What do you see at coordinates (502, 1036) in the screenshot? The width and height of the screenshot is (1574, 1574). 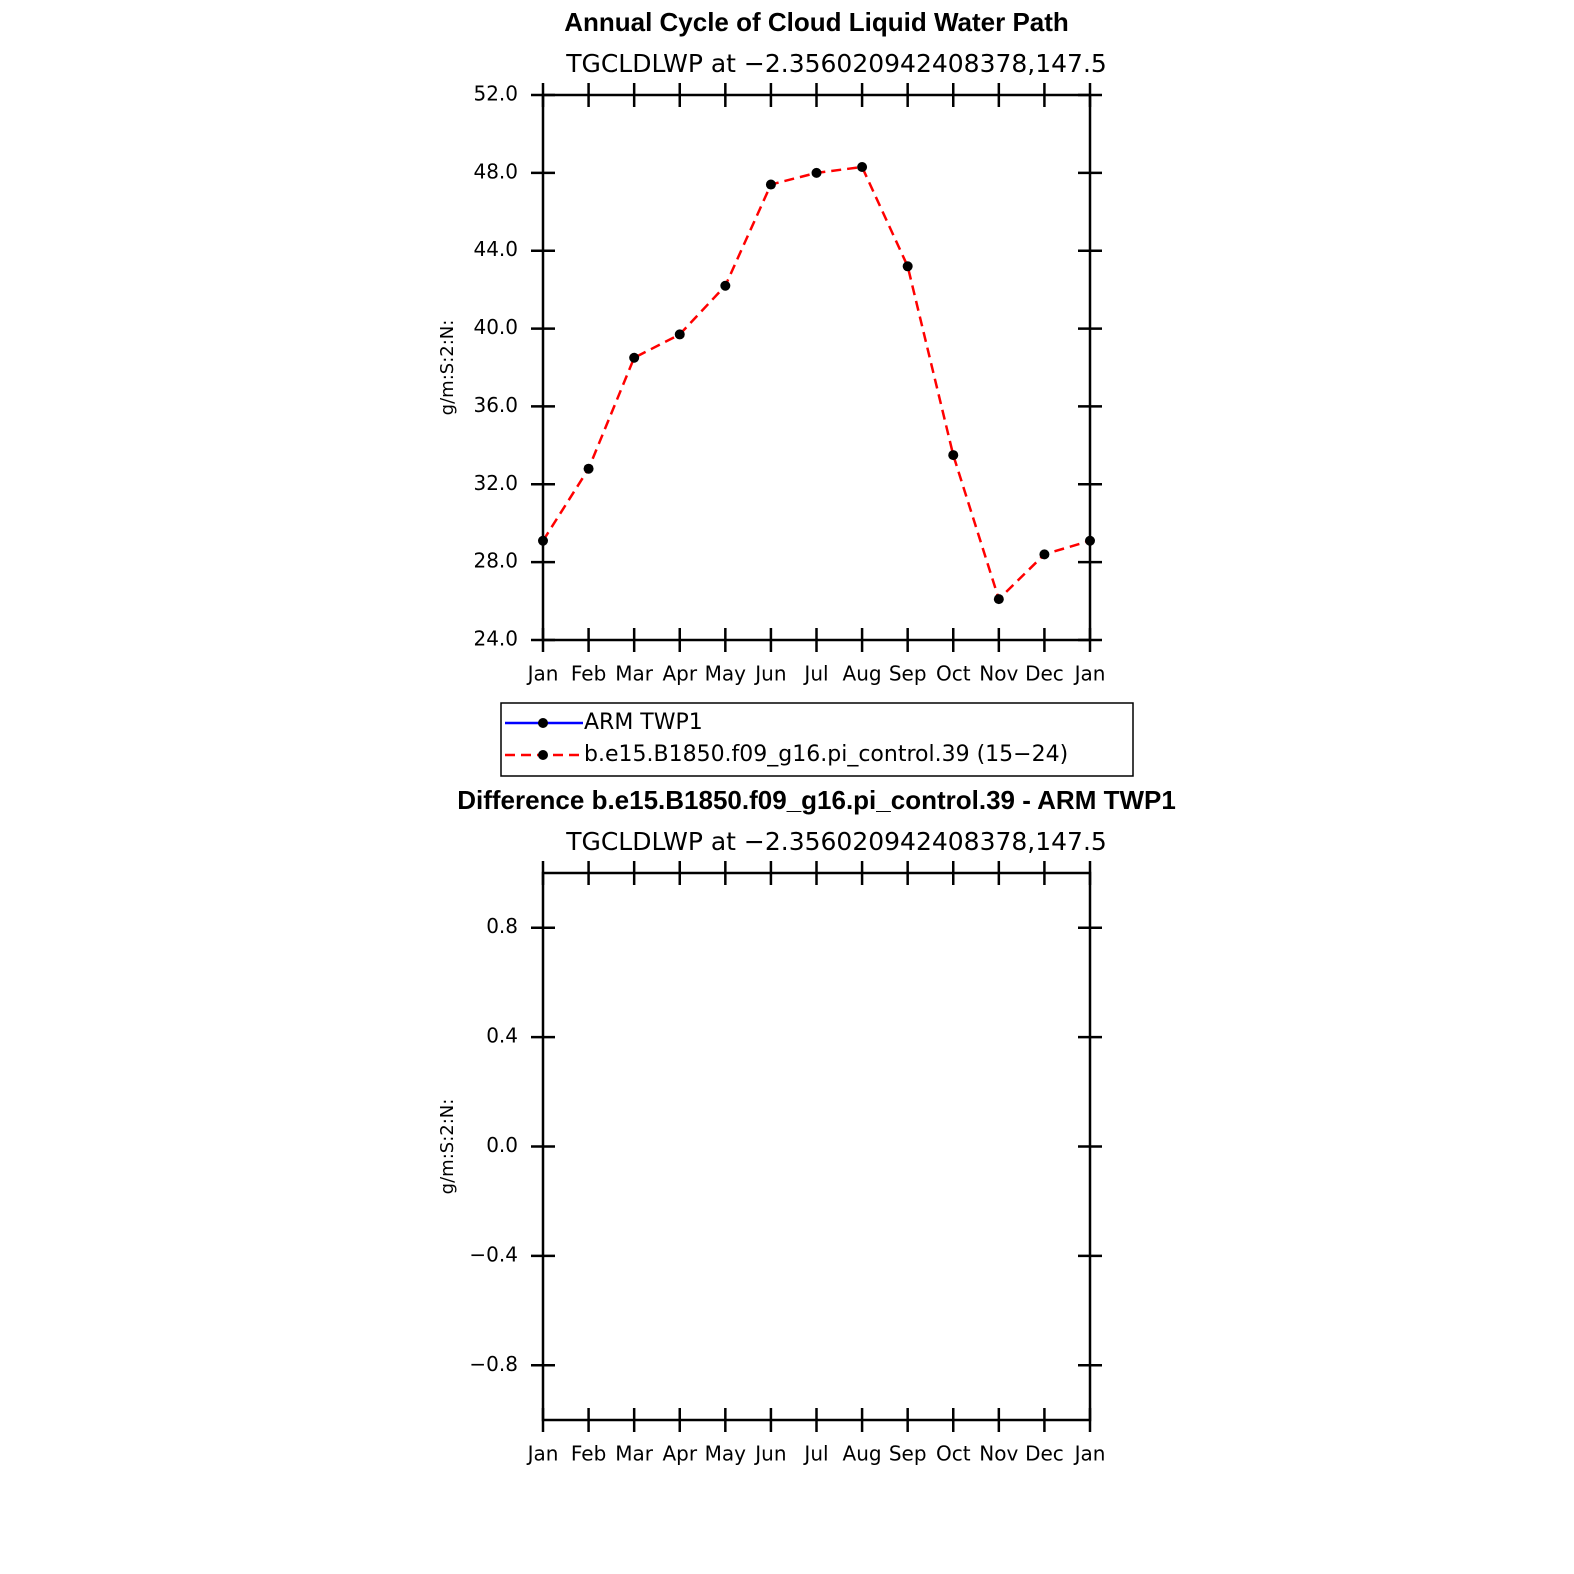 I see `y-tick-label: 0.4` at bounding box center [502, 1036].